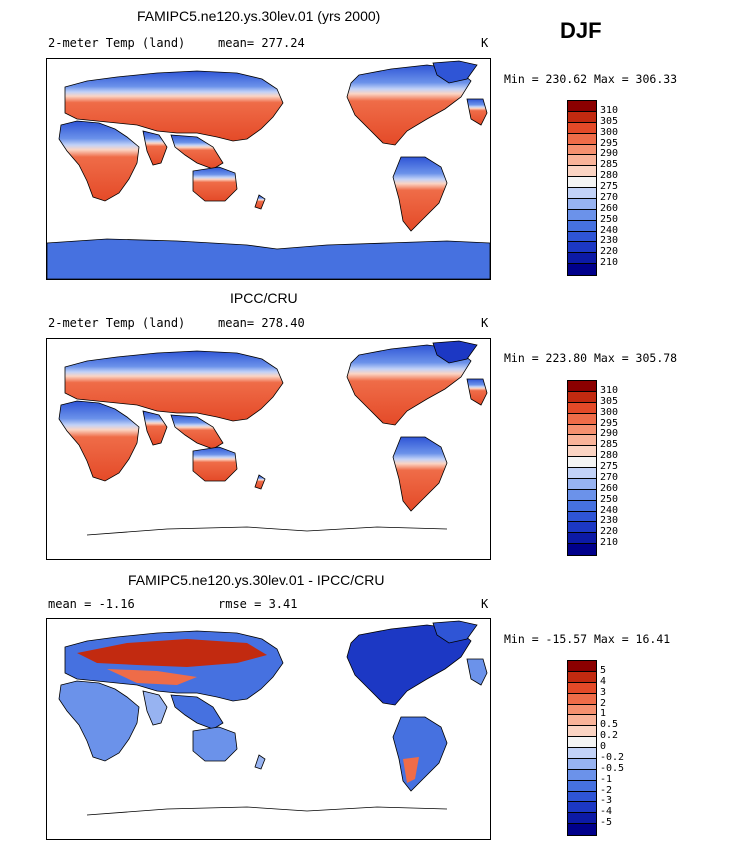  What do you see at coordinates (485, 43) in the screenshot?
I see `panel1-units: K` at bounding box center [485, 43].